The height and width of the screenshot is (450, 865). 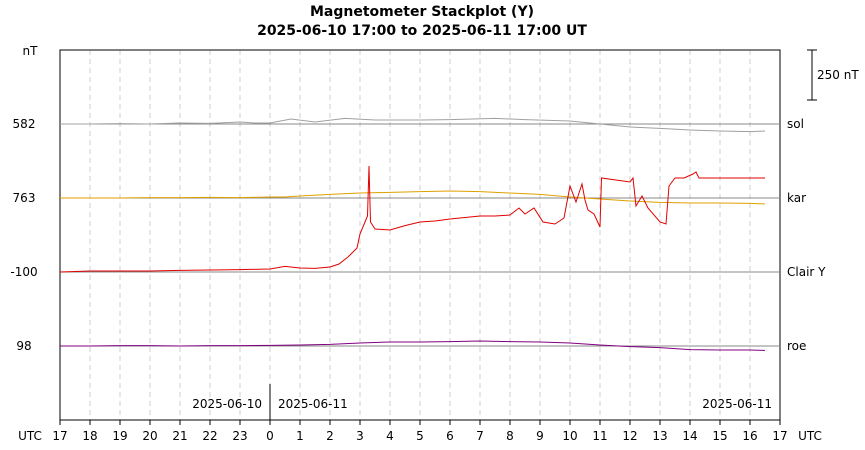 I want to click on x-tick-label: 0, so click(x=270, y=436).